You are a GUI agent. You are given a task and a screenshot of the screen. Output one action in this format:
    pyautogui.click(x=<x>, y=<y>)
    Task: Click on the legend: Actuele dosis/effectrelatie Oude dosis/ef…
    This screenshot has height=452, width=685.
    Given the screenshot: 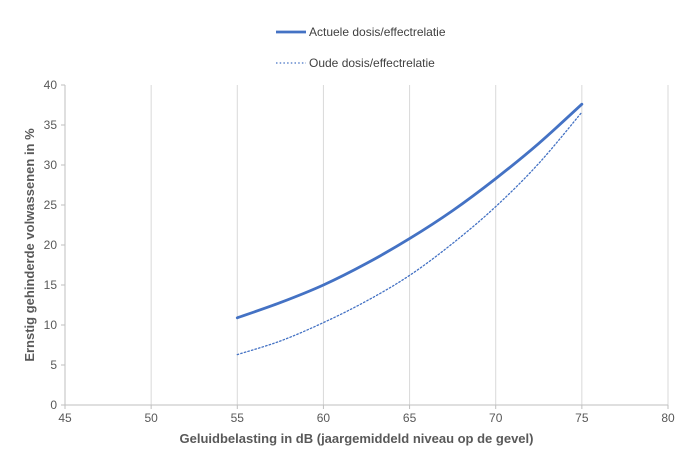 What is the action you would take?
    pyautogui.click(x=361, y=47)
    